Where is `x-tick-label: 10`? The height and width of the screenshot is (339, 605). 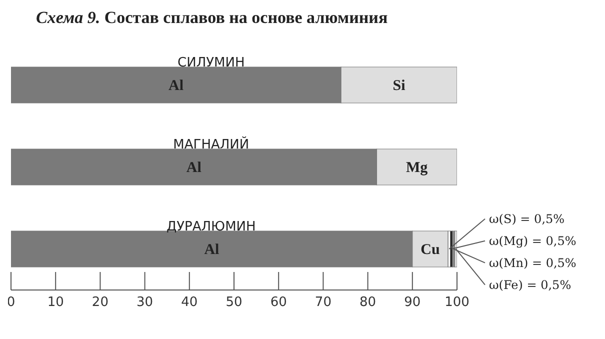
x-tick-label: 10 is located at coordinates (55, 302).